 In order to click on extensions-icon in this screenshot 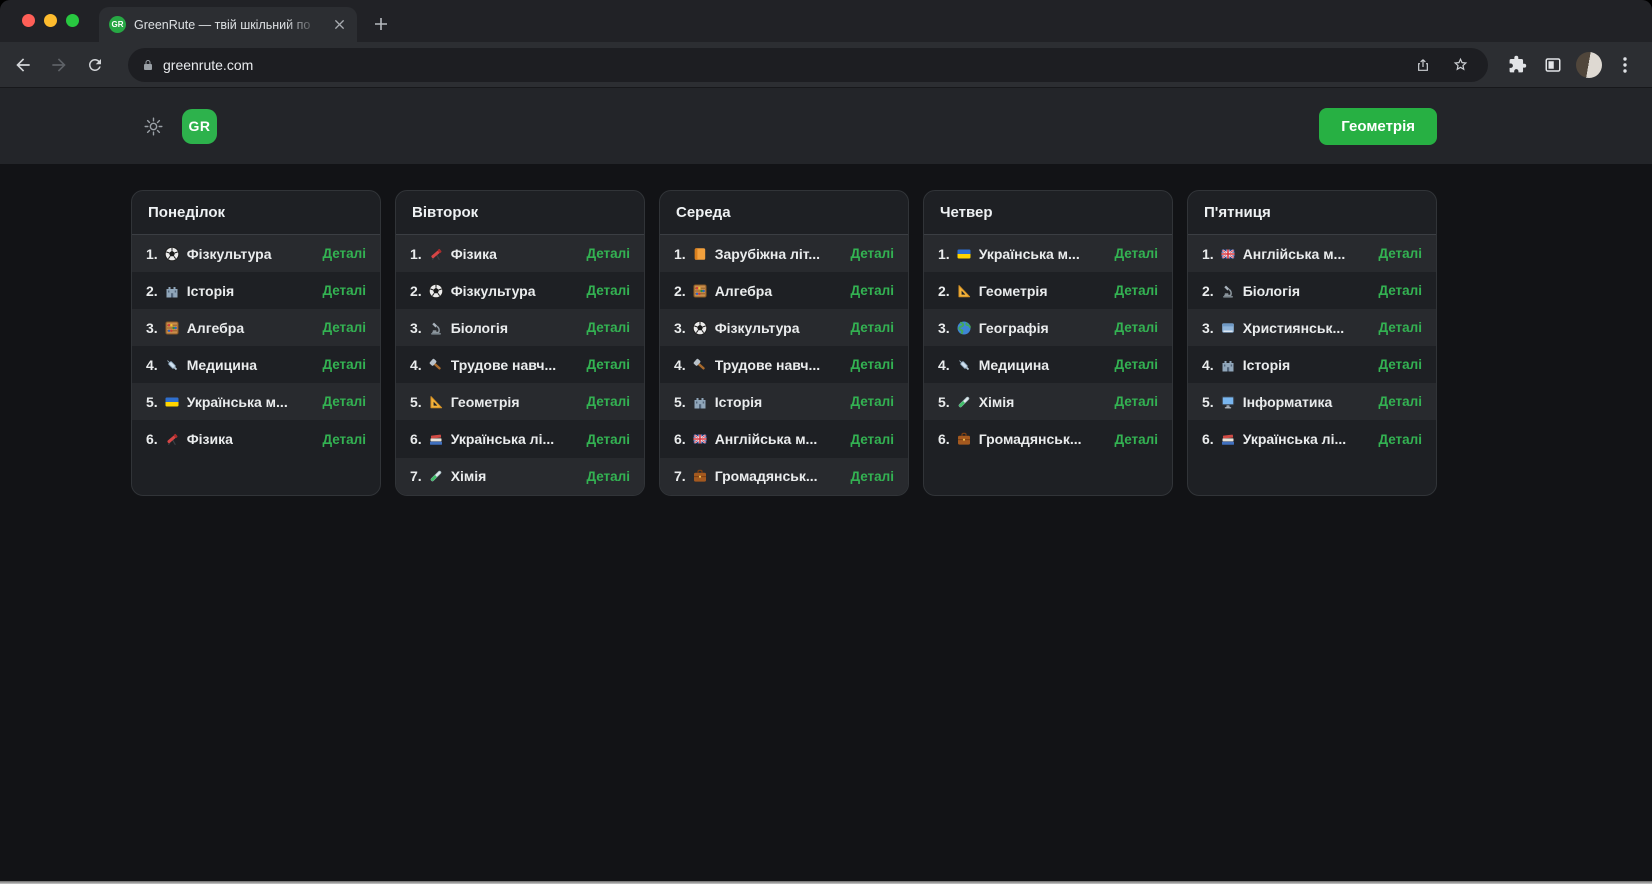, I will do `click(1517, 65)`.